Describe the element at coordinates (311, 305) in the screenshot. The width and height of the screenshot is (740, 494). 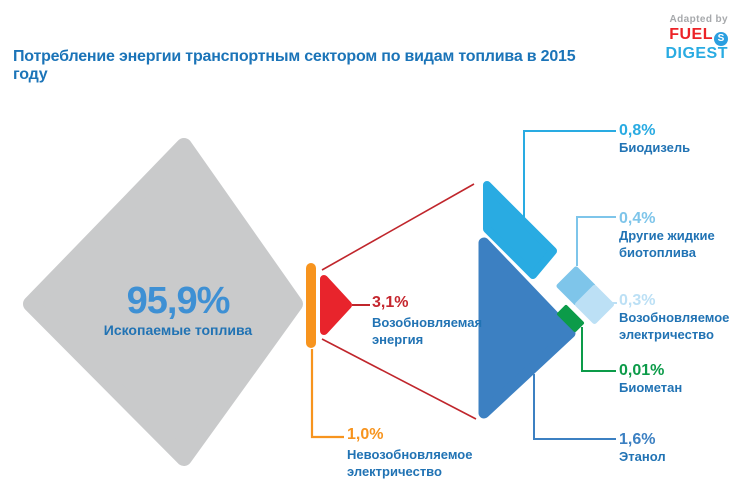
I see `nonrenewable-electricity-bar` at that location.